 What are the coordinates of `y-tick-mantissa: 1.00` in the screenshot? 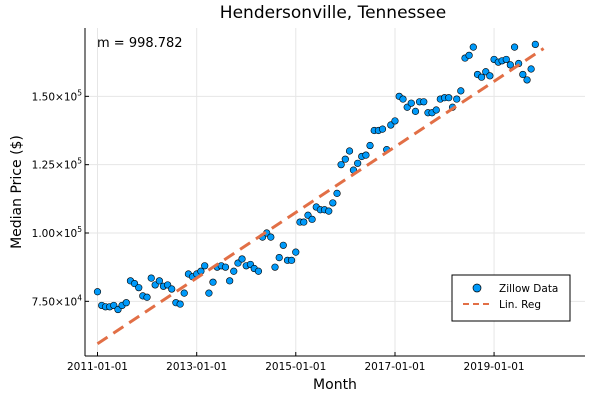 It's located at (43, 234).